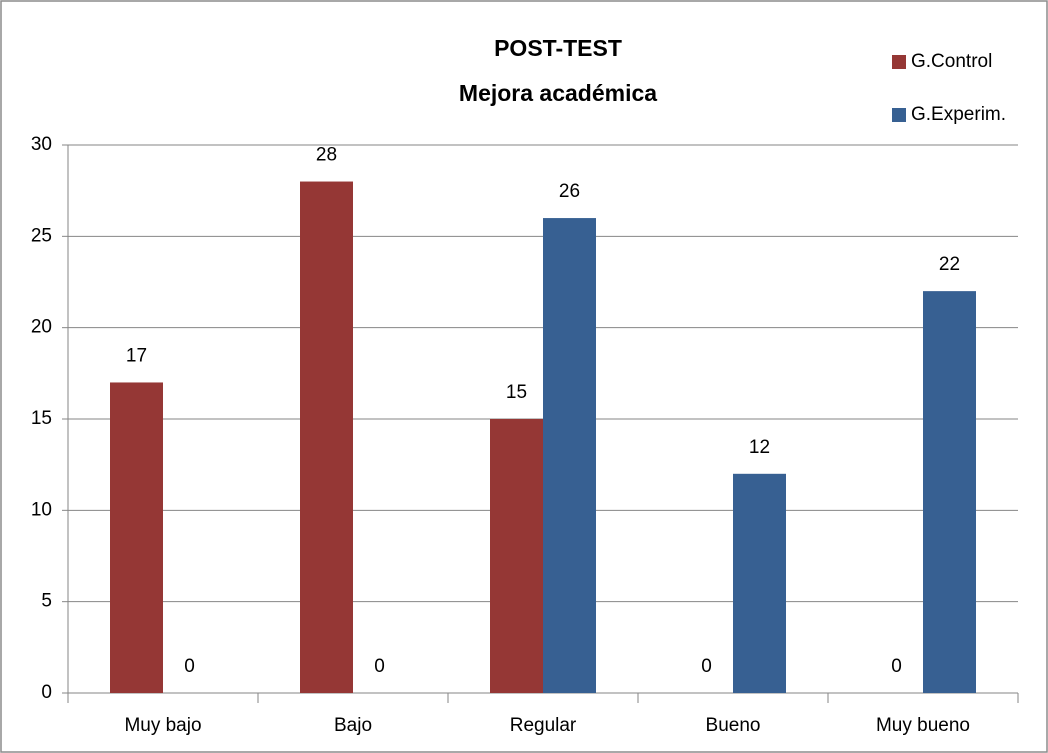 The width and height of the screenshot is (1048, 753). What do you see at coordinates (41, 144) in the screenshot?
I see `y-tick-label: 30` at bounding box center [41, 144].